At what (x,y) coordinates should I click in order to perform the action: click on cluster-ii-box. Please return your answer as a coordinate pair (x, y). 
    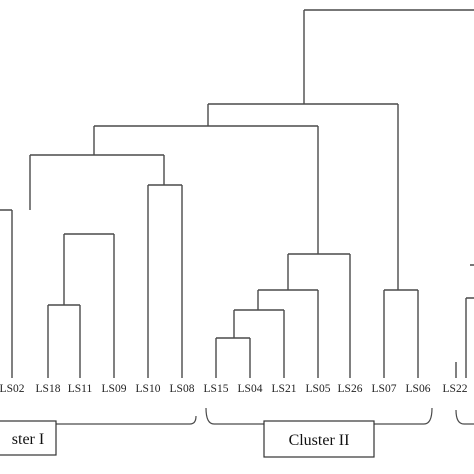
    Looking at the image, I should click on (319, 439).